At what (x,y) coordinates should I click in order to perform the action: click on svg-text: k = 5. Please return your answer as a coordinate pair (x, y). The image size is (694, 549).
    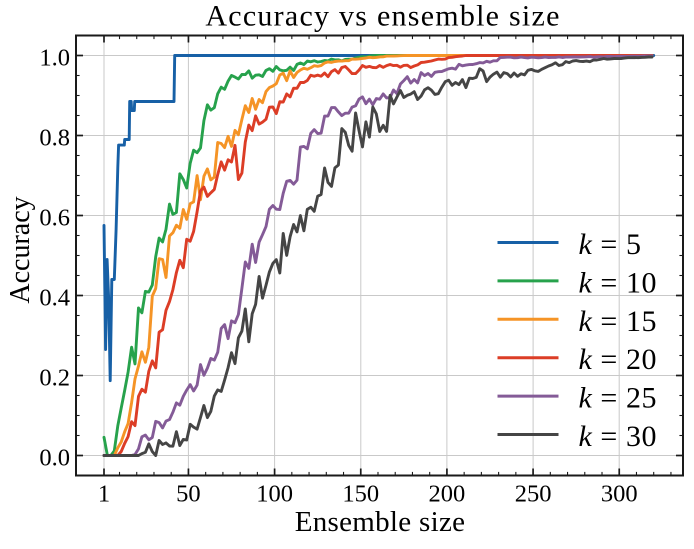
    Looking at the image, I should click on (610, 244).